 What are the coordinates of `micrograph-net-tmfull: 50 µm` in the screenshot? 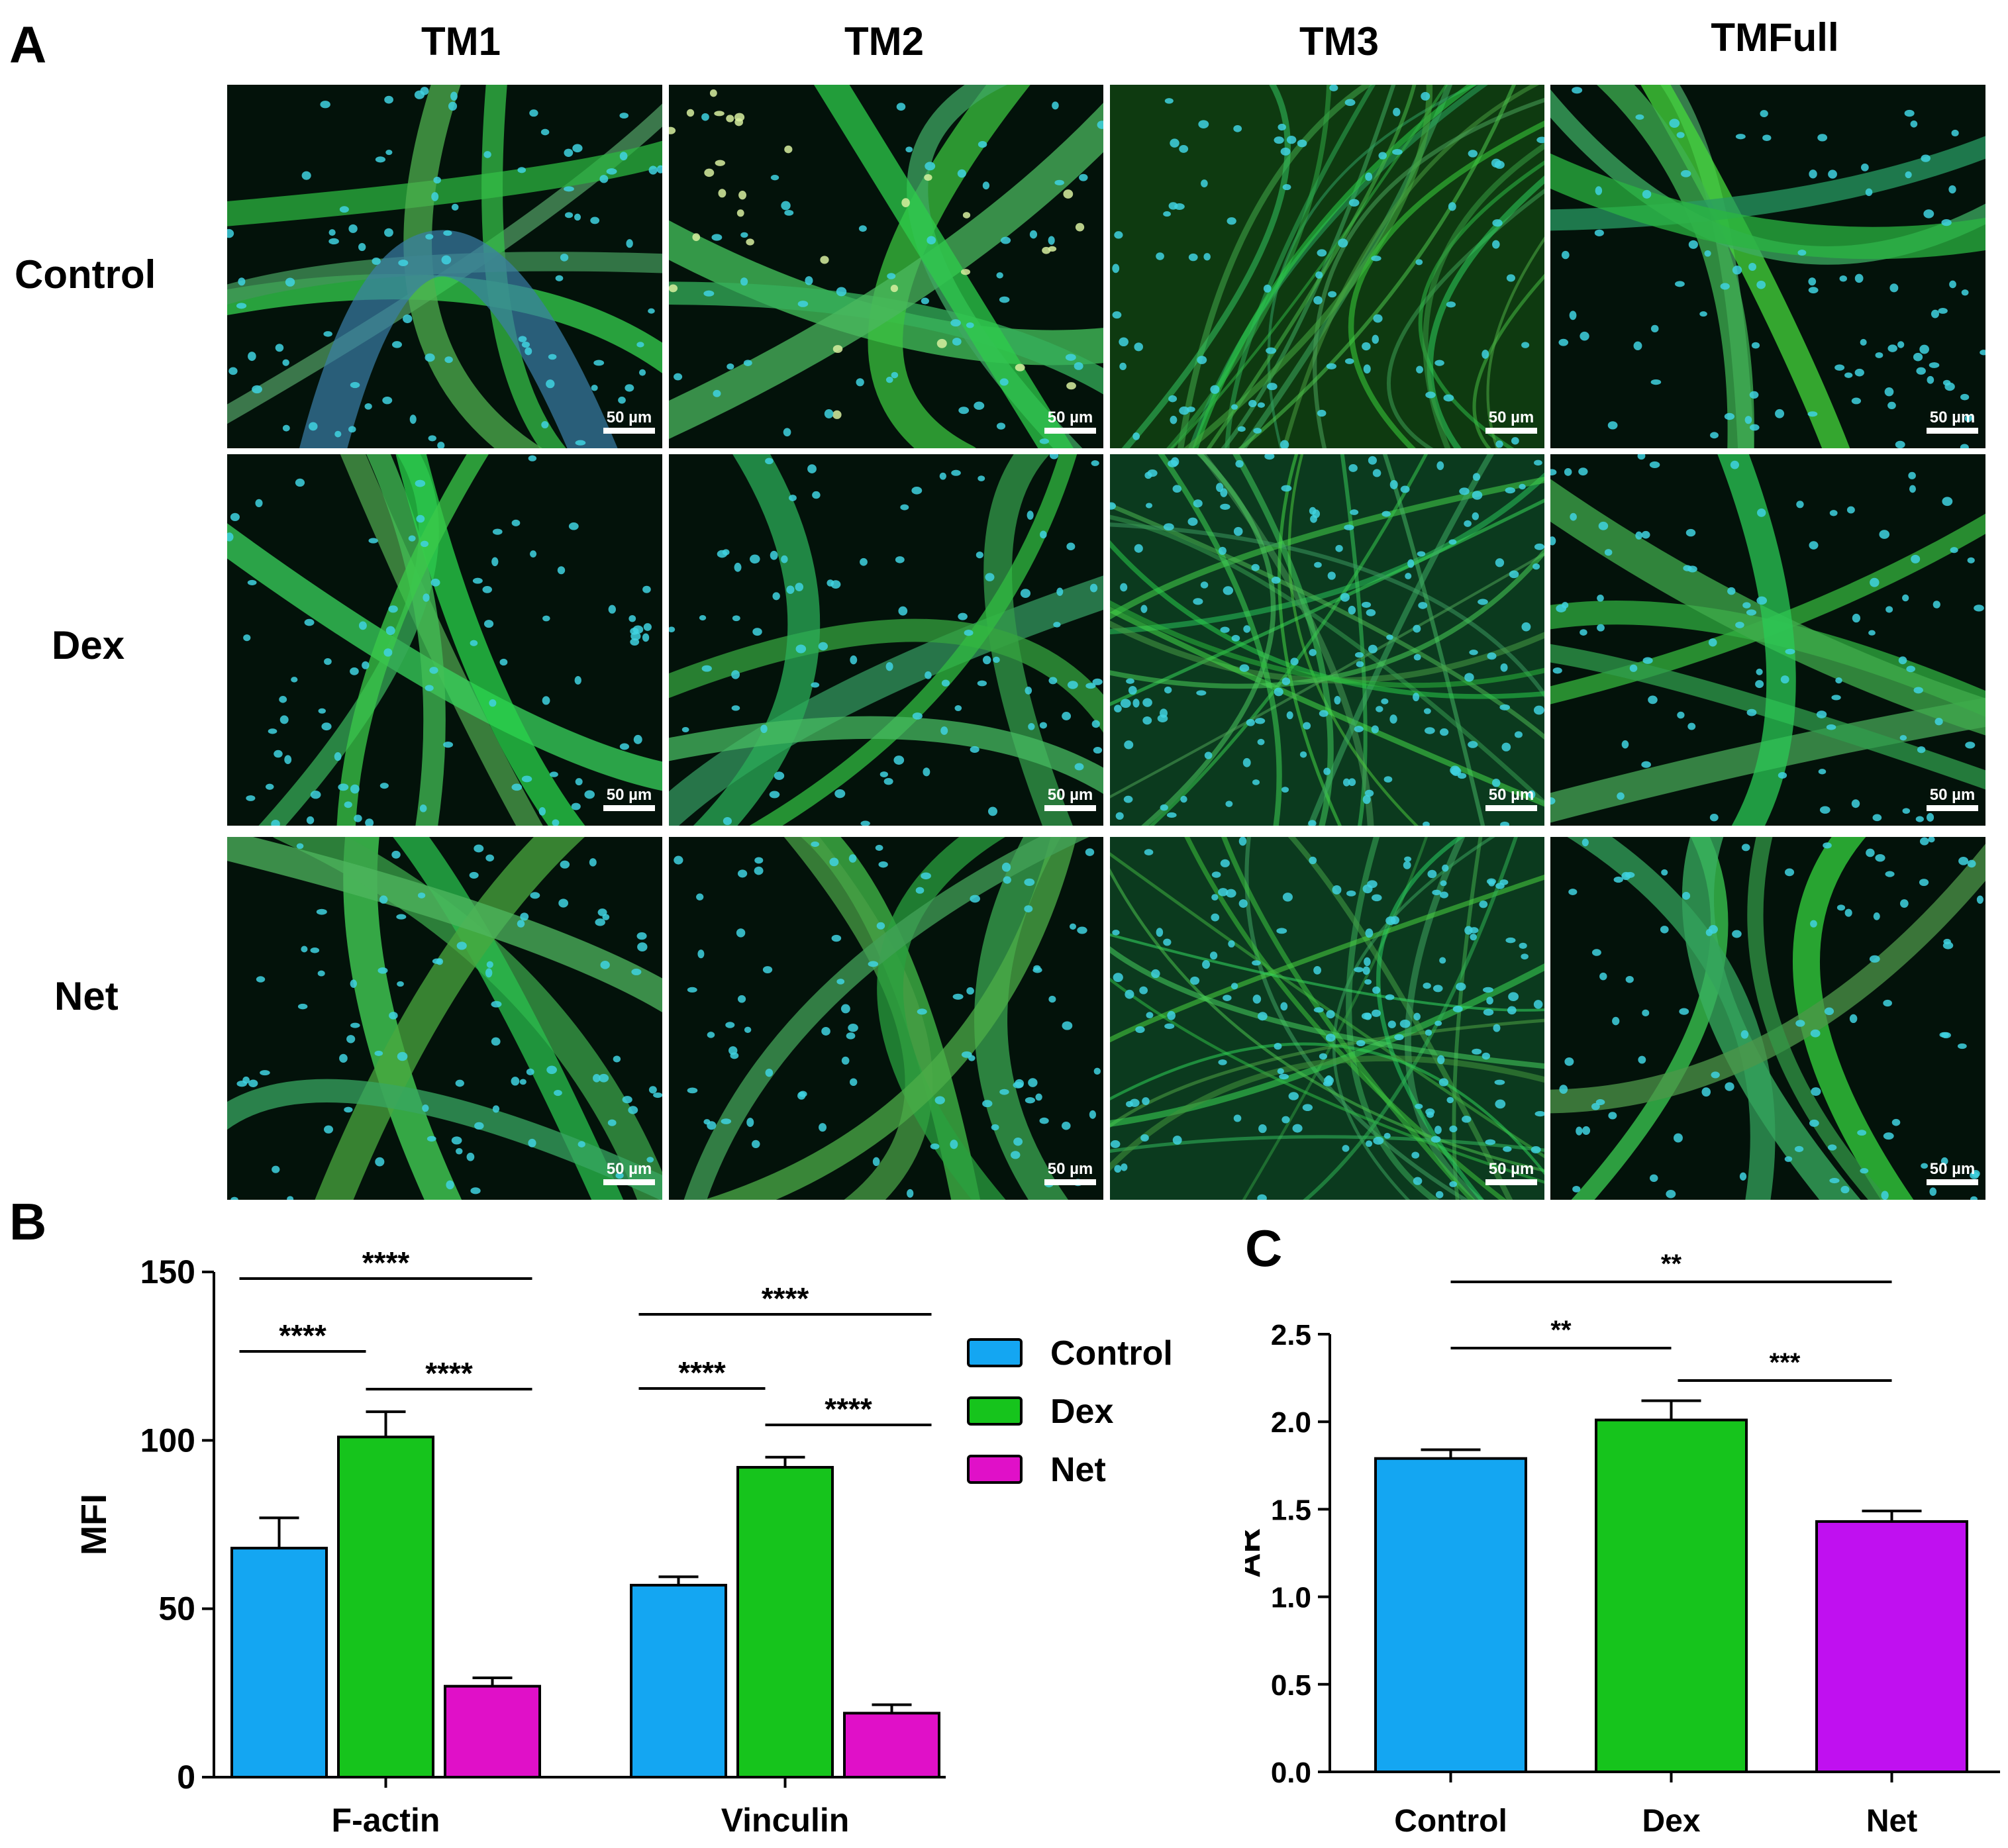 It's located at (1767, 1018).